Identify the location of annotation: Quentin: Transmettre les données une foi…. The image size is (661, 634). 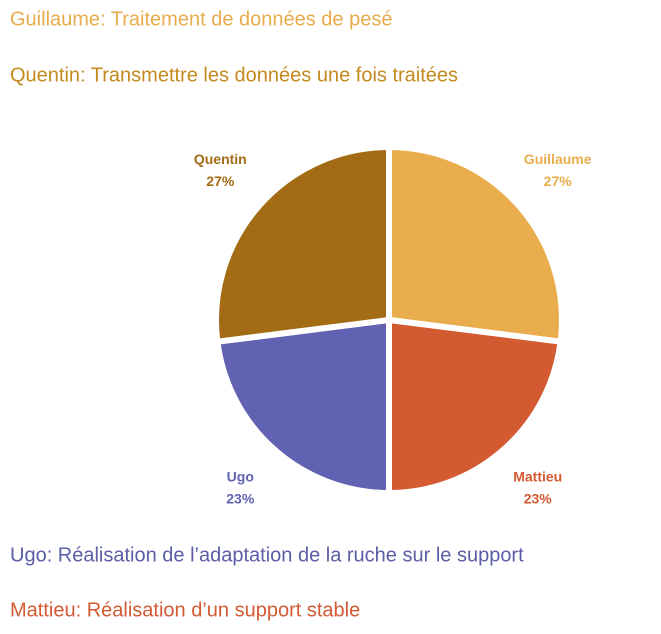
(234, 75).